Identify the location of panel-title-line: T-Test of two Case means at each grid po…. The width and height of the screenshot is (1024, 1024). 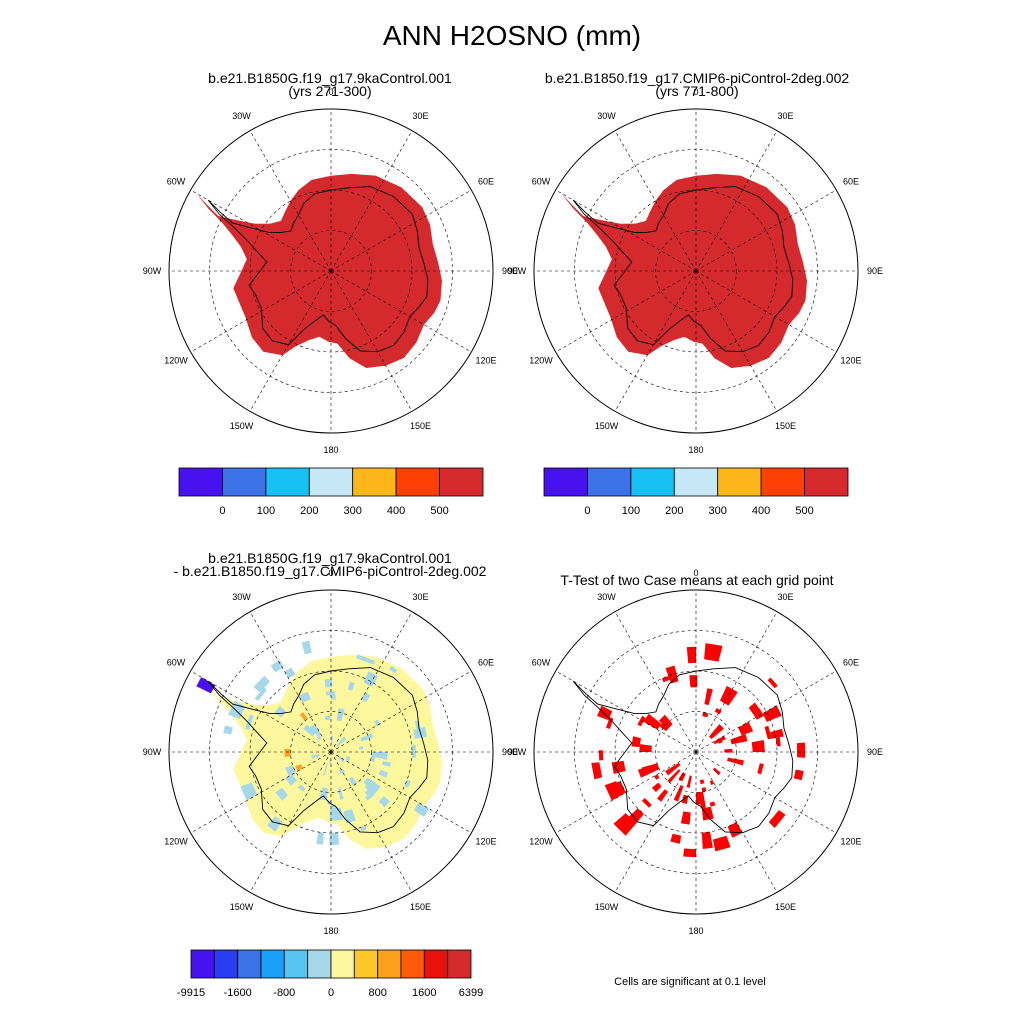
(697, 580).